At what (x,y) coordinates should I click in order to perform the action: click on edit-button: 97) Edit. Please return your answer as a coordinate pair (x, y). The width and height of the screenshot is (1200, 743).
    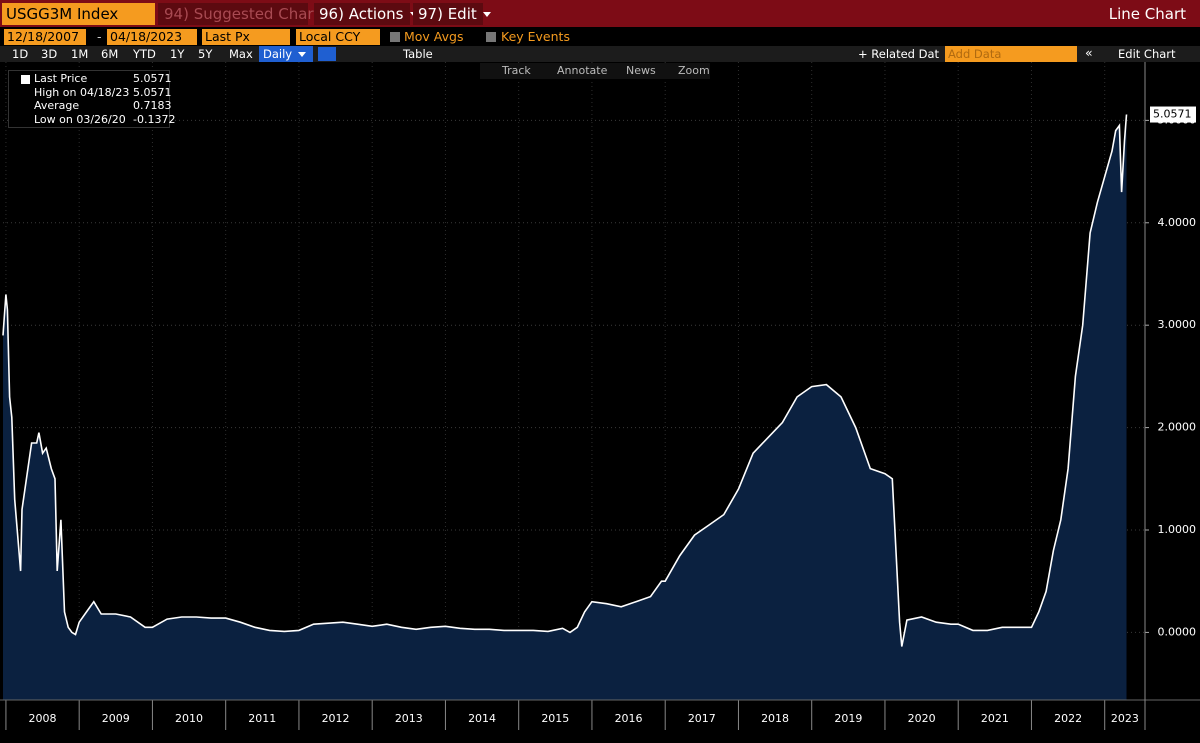
    Looking at the image, I should click on (452, 14).